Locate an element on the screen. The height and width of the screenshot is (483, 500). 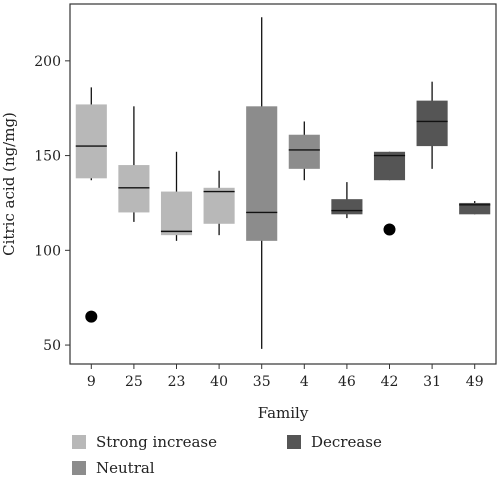
legend-label: Strong increase is located at coordinates (156, 442).